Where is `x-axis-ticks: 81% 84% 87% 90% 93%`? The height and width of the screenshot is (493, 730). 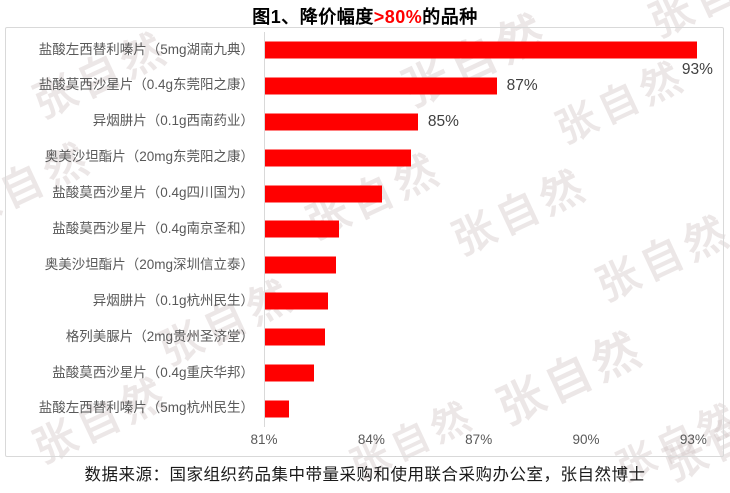 x-axis-ticks: 81% 84% 87% 90% 93% is located at coordinates (486, 442).